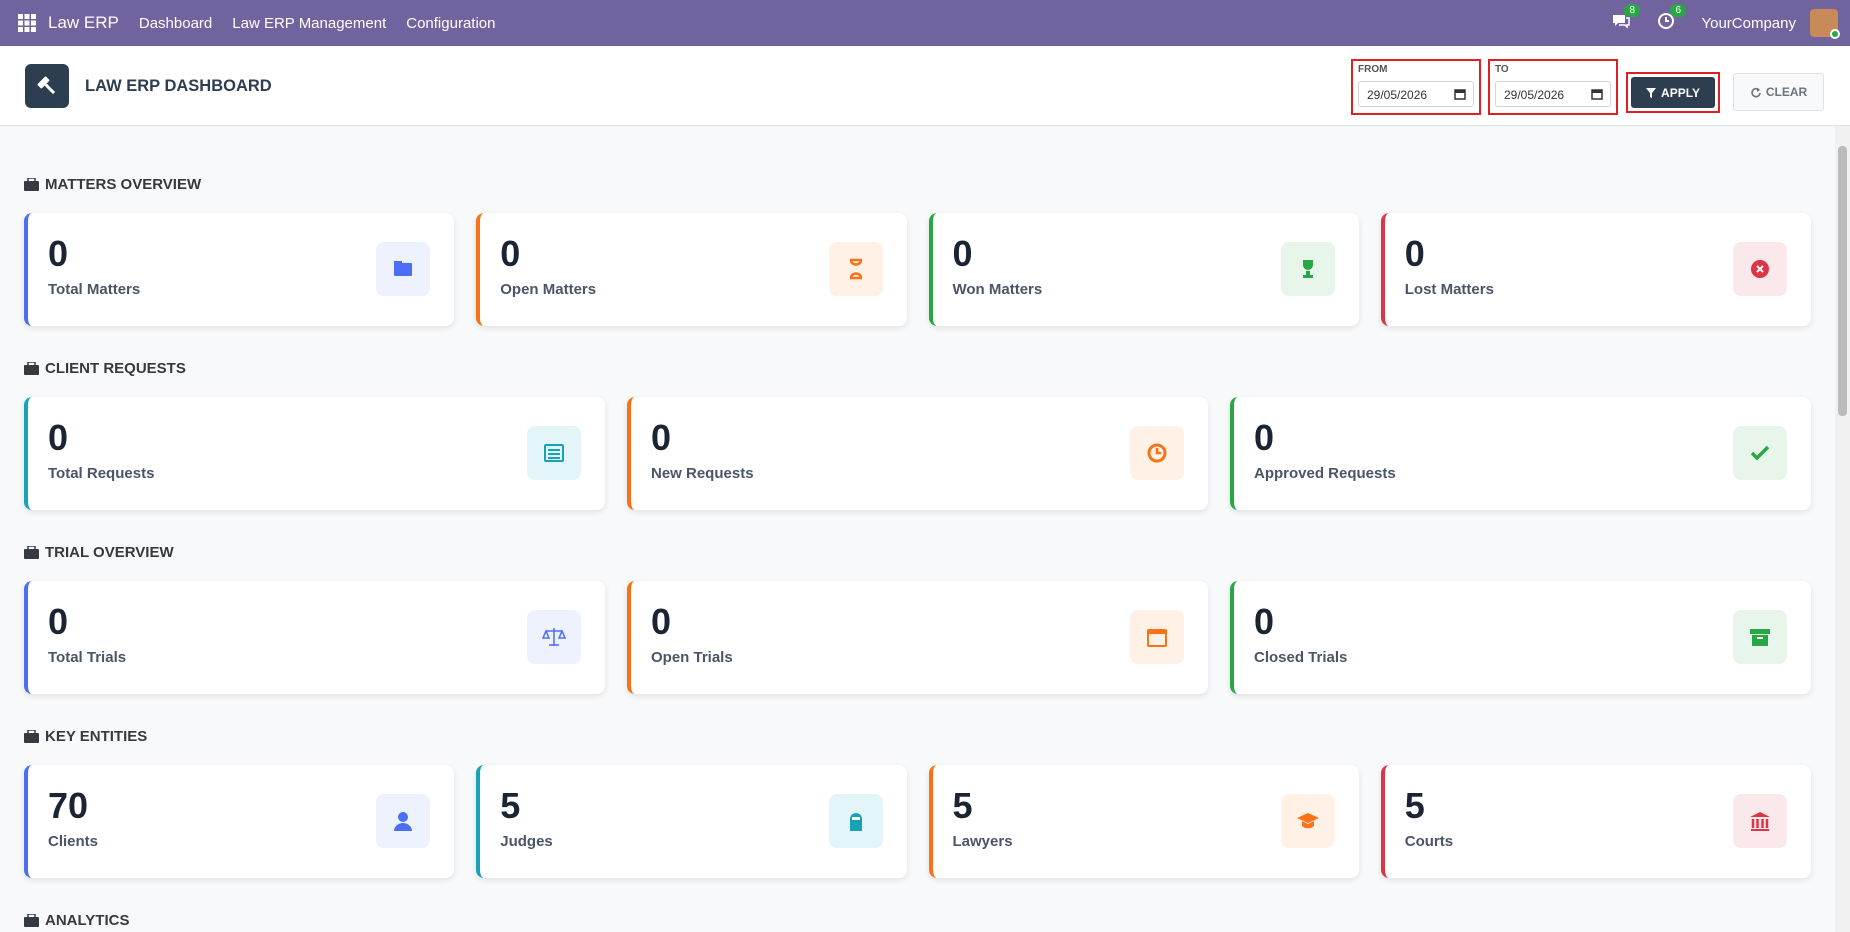 Image resolution: width=1850 pixels, height=932 pixels. I want to click on section-heading: MATTERS OVERVIEW, so click(123, 184).